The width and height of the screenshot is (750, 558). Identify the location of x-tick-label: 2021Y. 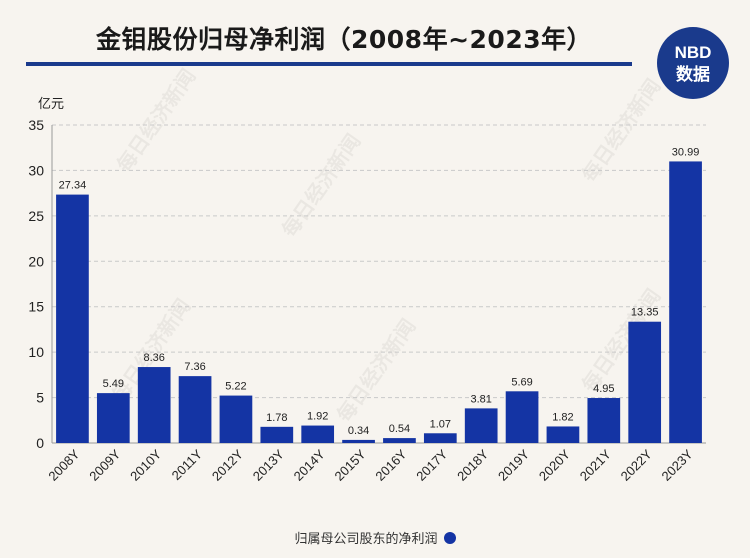
(595, 464).